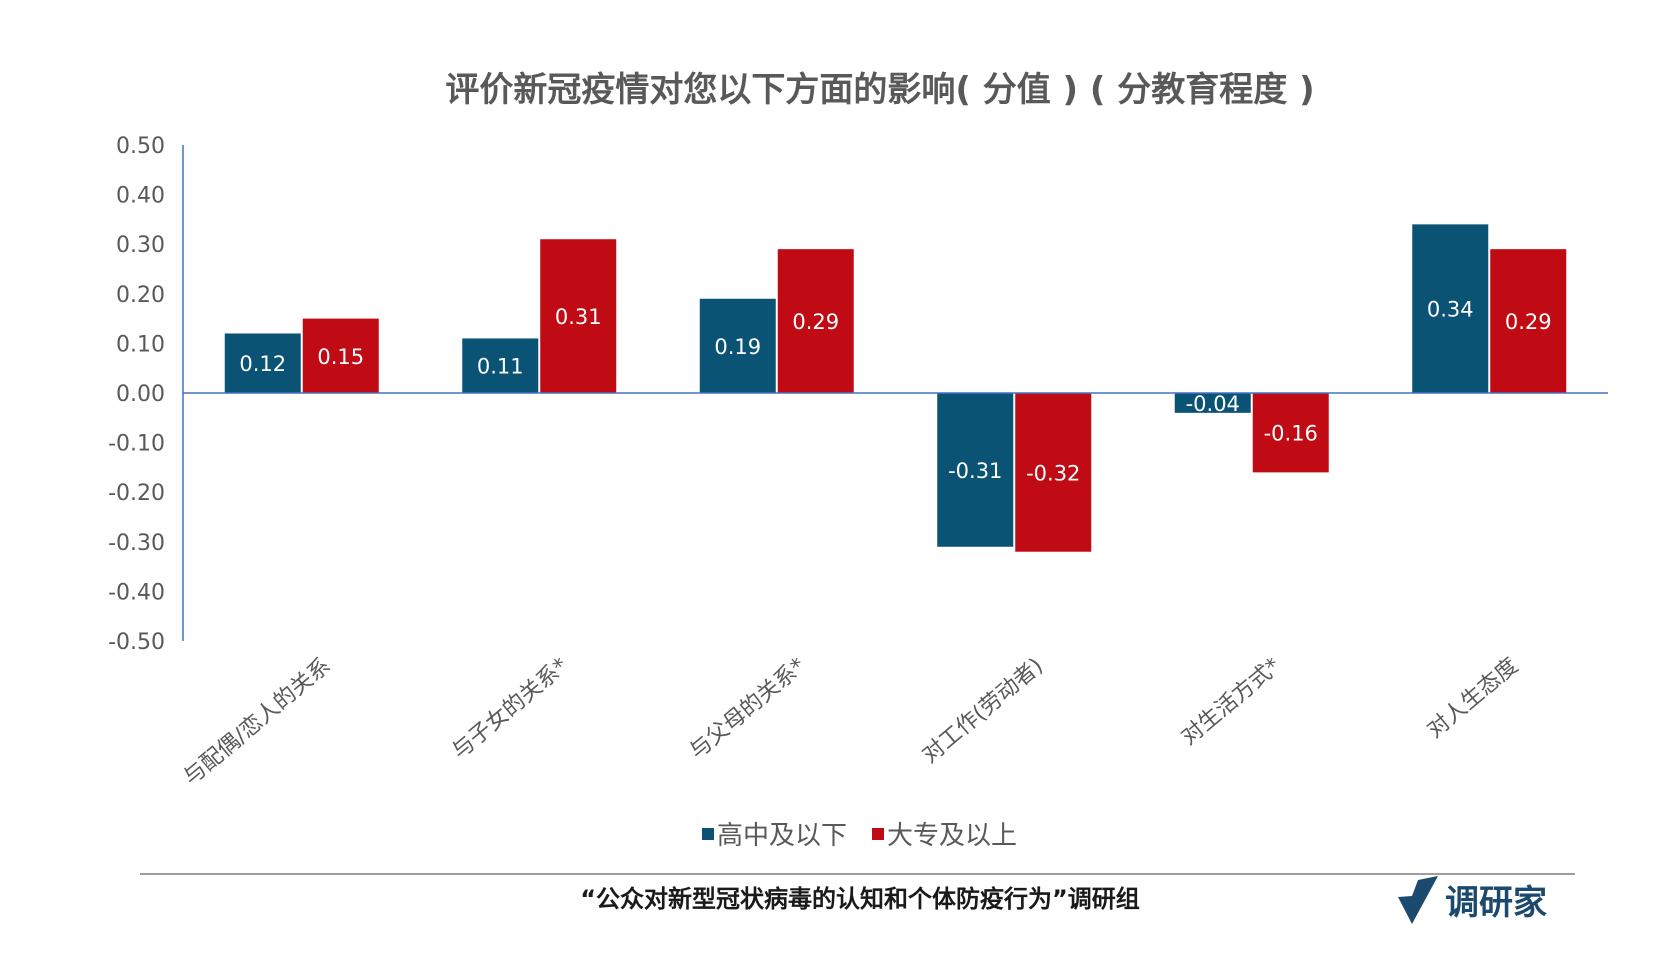 The height and width of the screenshot is (976, 1670). I want to click on x-category-label: 与父母的关系*, so click(748, 708).